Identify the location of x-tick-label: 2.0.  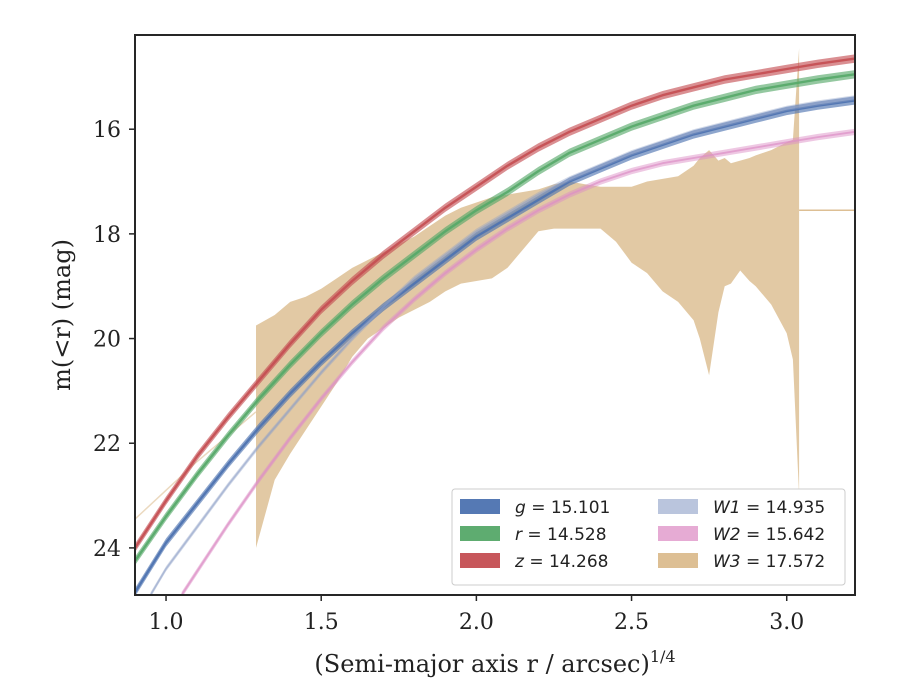
(476, 622).